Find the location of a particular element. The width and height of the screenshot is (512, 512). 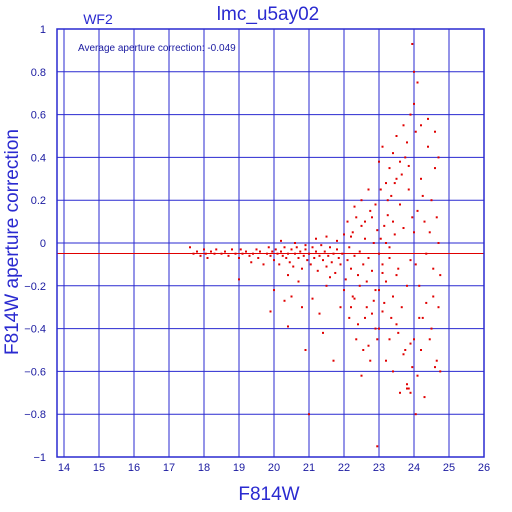

x-tick-label: 22 is located at coordinates (344, 468).